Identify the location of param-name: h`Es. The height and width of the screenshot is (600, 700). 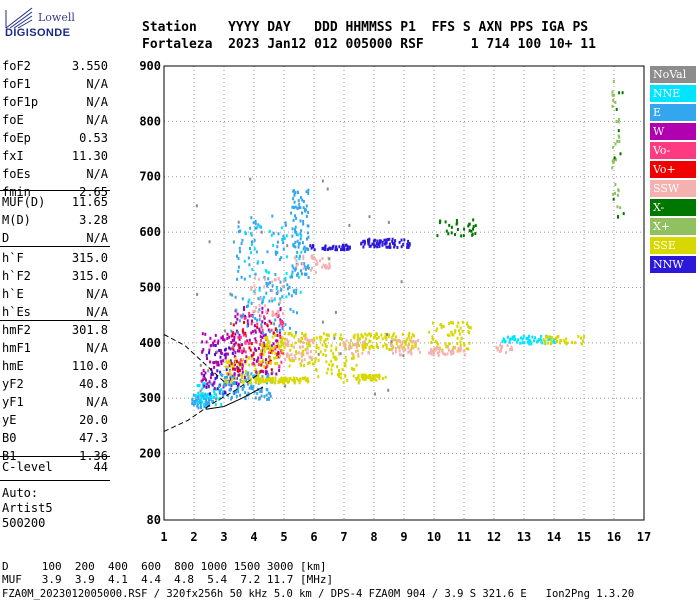
(16, 312).